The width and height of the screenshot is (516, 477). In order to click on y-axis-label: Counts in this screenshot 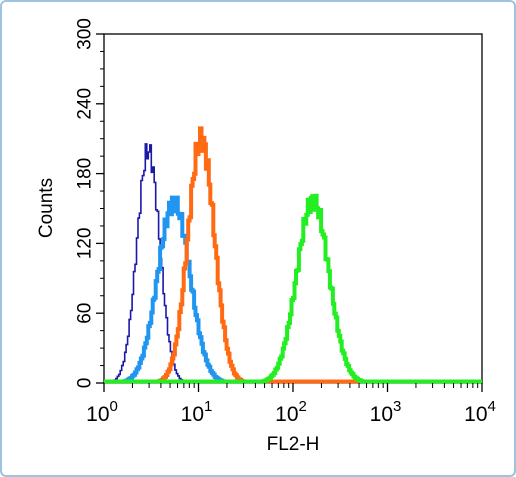, I will do `click(46, 208)`.